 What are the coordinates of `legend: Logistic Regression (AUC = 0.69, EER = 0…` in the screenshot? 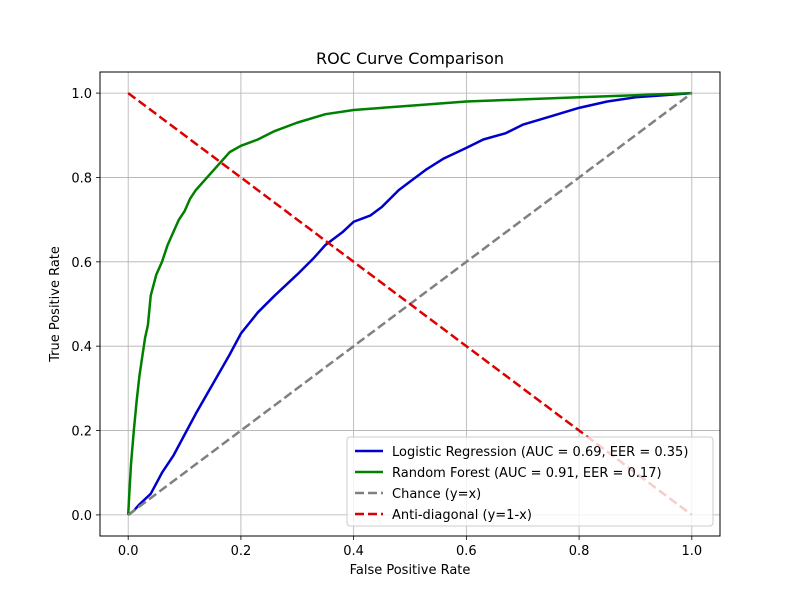 It's located at (530, 481).